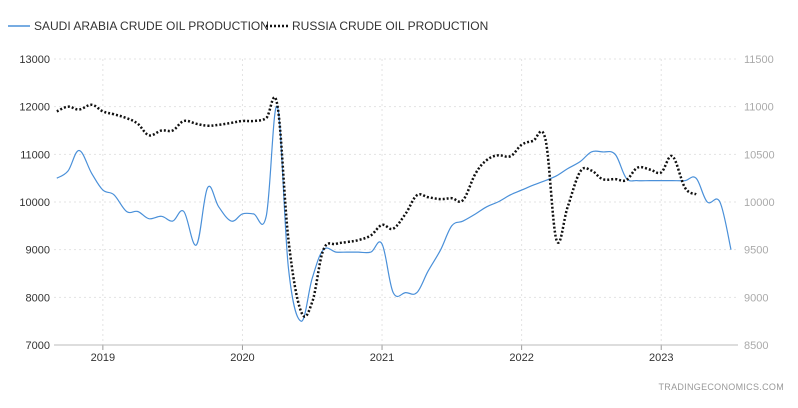 The width and height of the screenshot is (798, 408). I want to click on x-tick-label: 2022, so click(521, 358).